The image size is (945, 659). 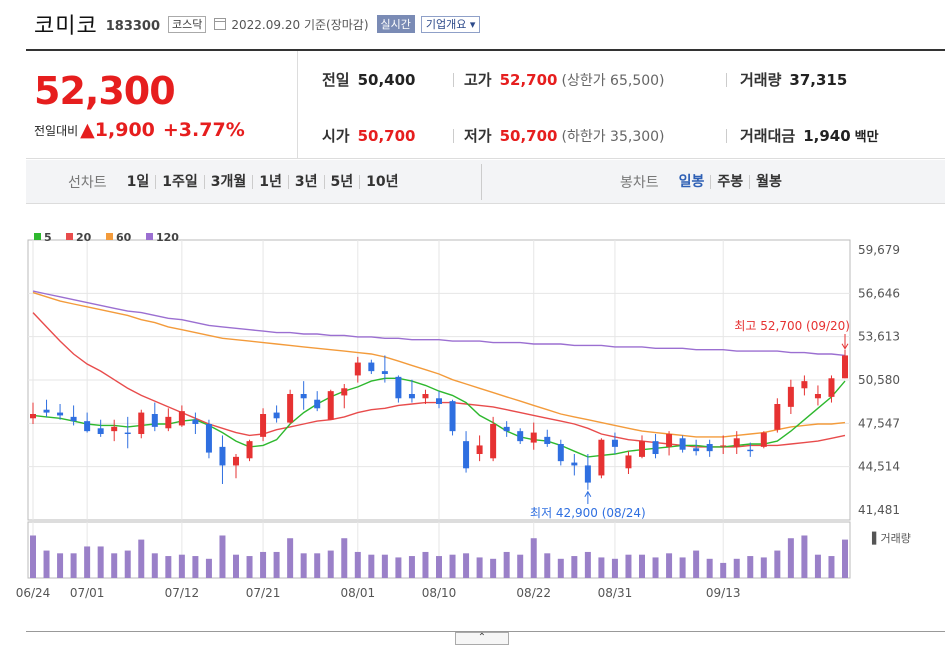 What do you see at coordinates (726, 136) in the screenshot?
I see `divider` at bounding box center [726, 136].